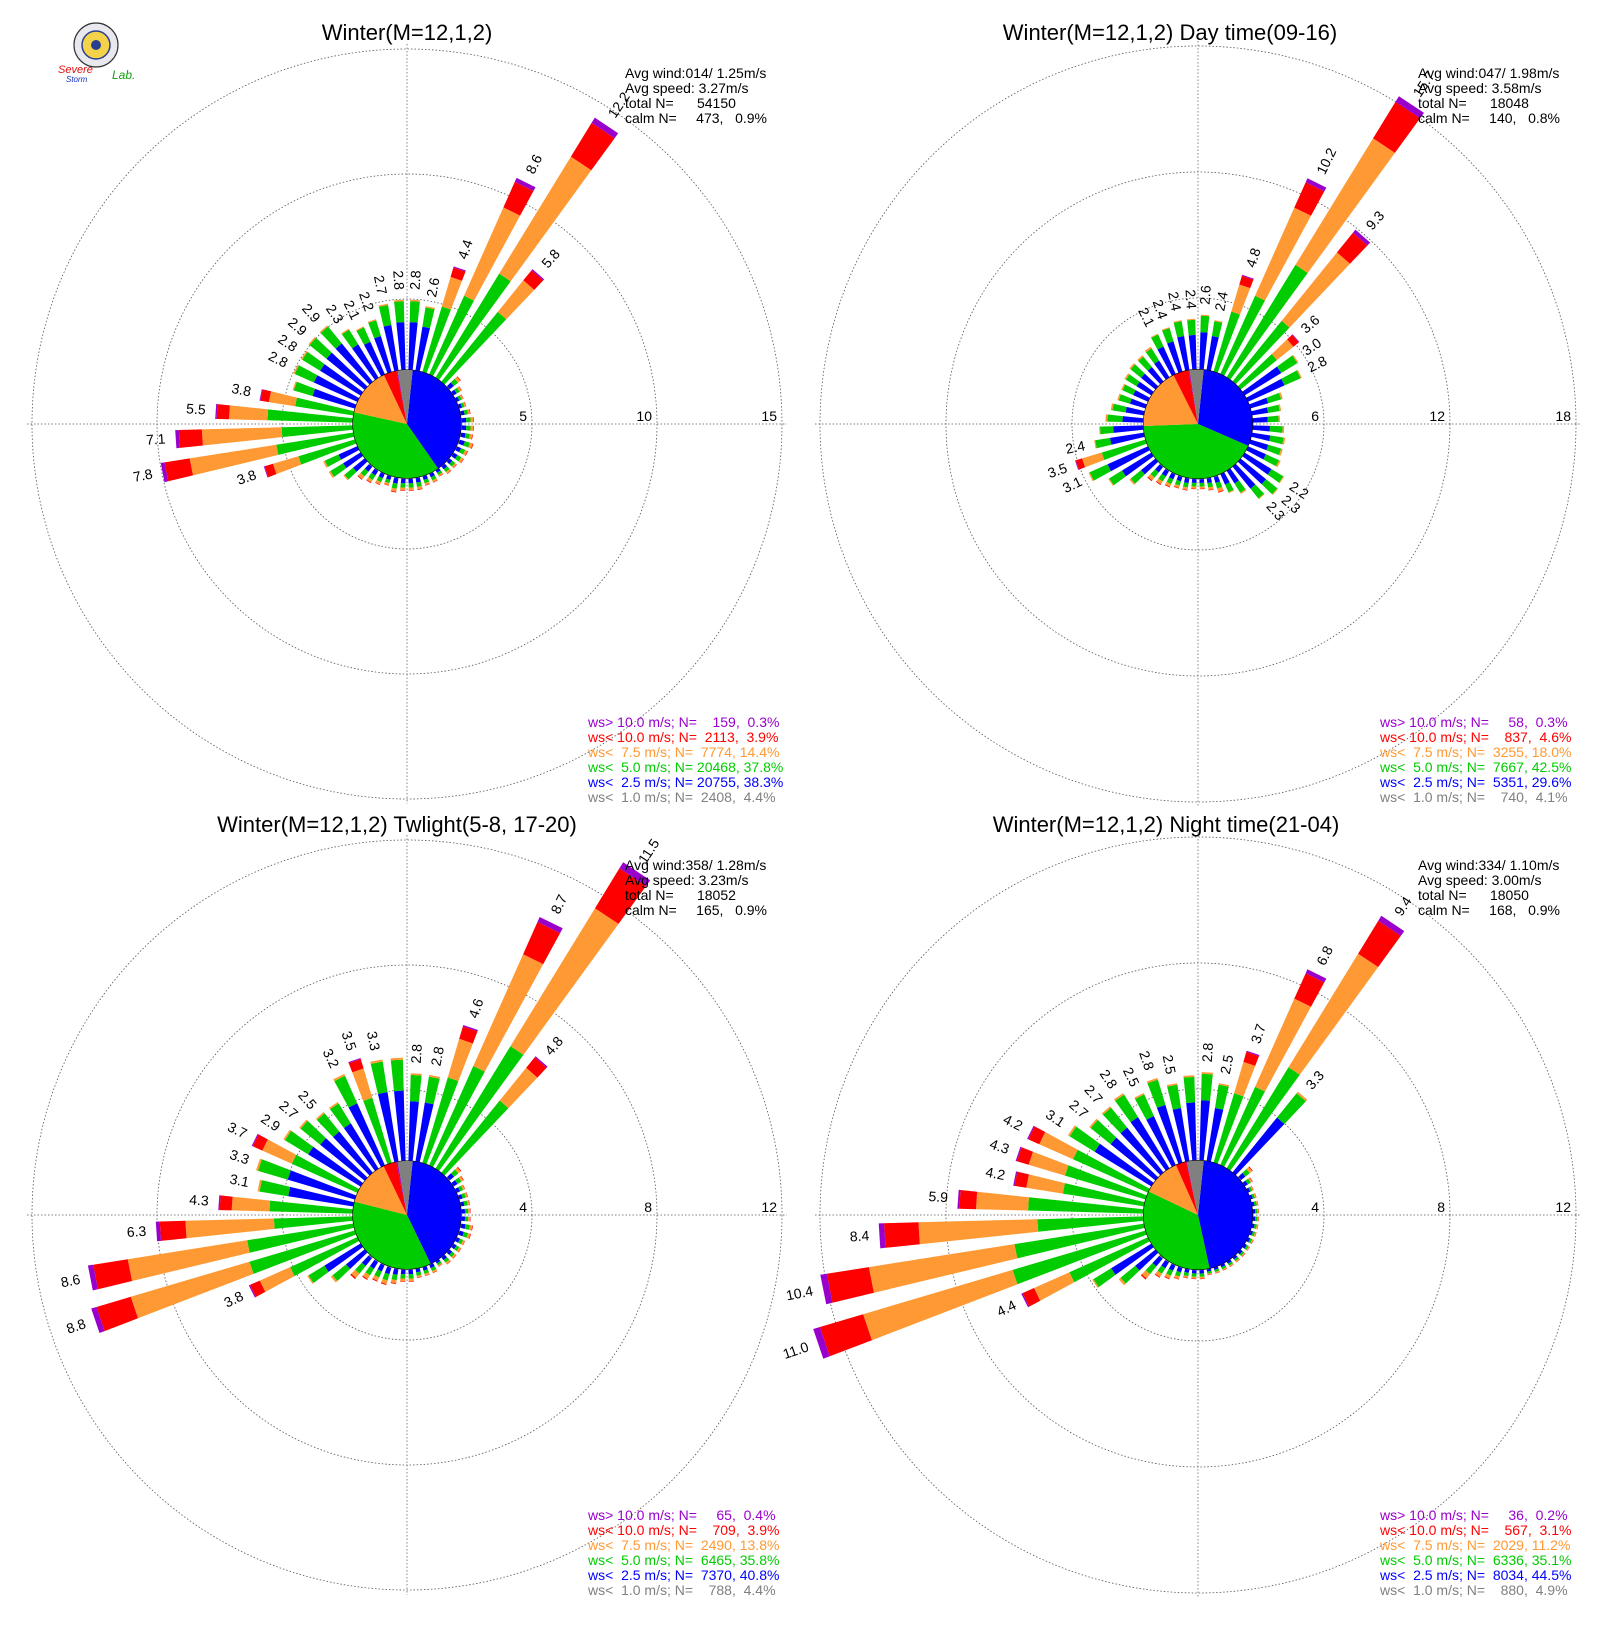  I want to click on bar-label: 2.6, so click(433, 287).